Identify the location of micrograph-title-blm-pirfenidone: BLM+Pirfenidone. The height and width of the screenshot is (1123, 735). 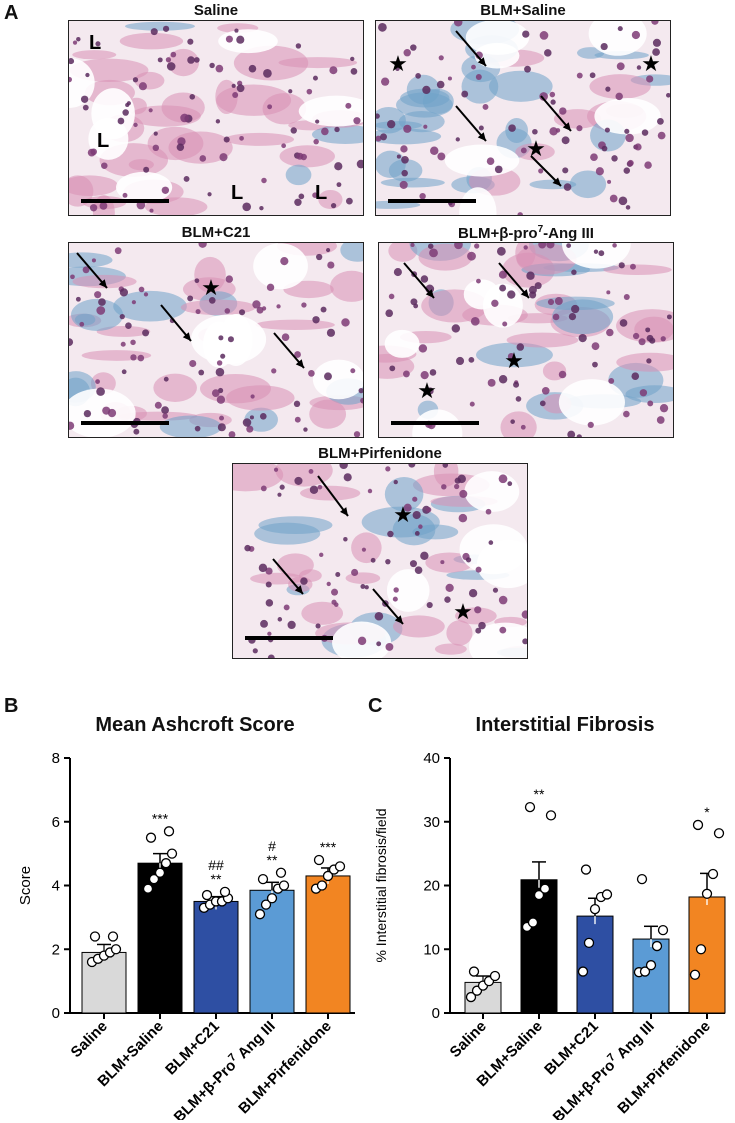
(380, 453).